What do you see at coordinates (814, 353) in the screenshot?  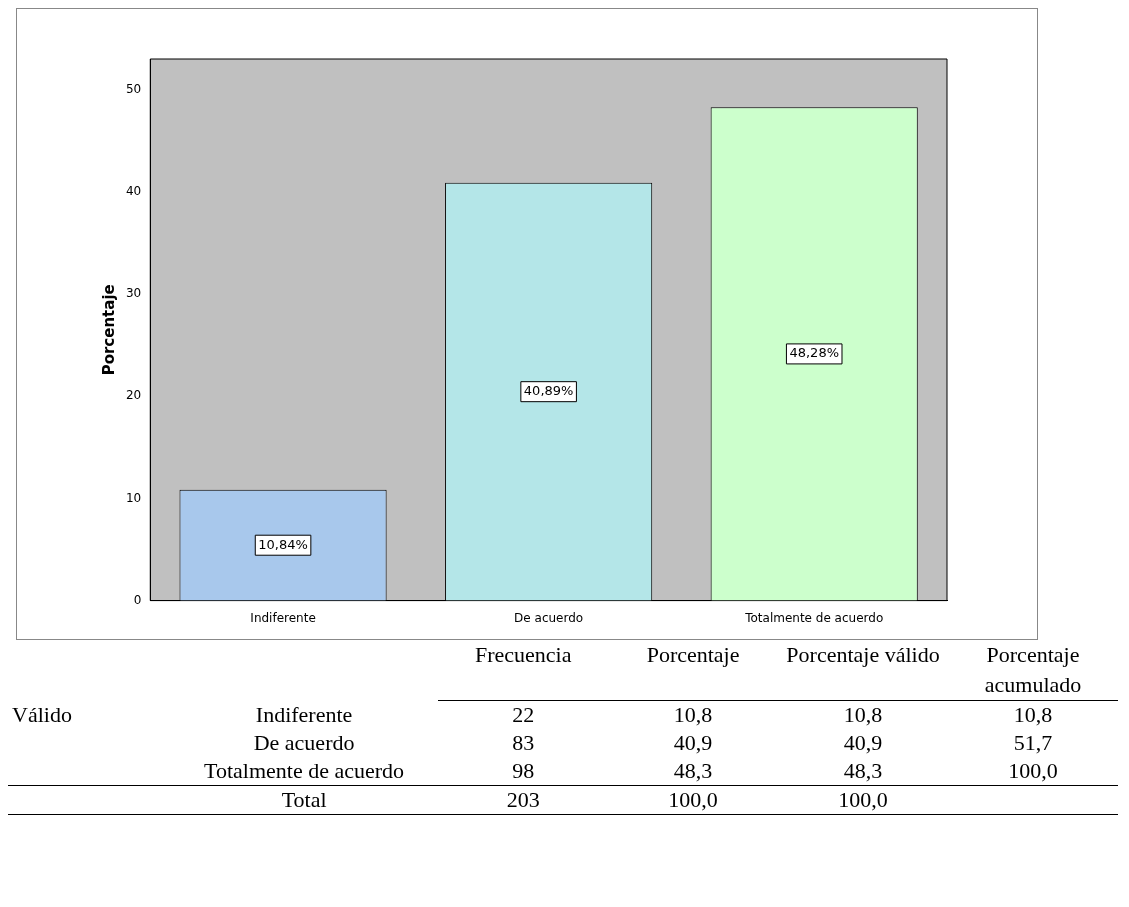 I see `data-label: 48,28%` at bounding box center [814, 353].